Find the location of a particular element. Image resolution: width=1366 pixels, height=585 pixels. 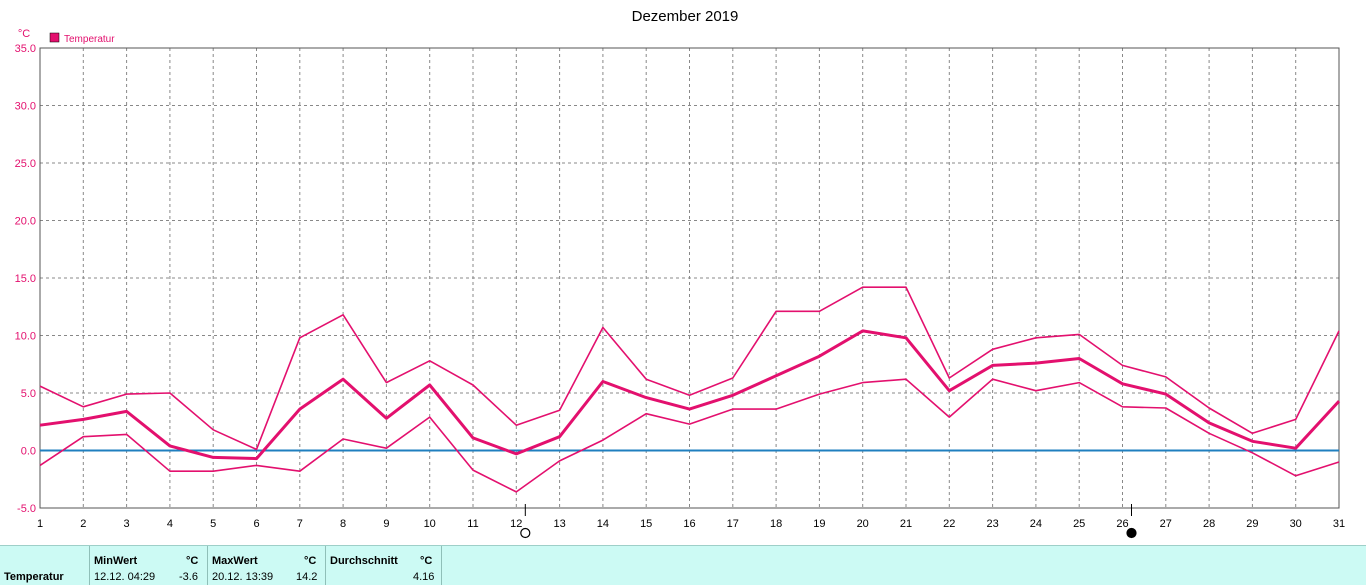

x-tick-label: 12 is located at coordinates (516, 524).